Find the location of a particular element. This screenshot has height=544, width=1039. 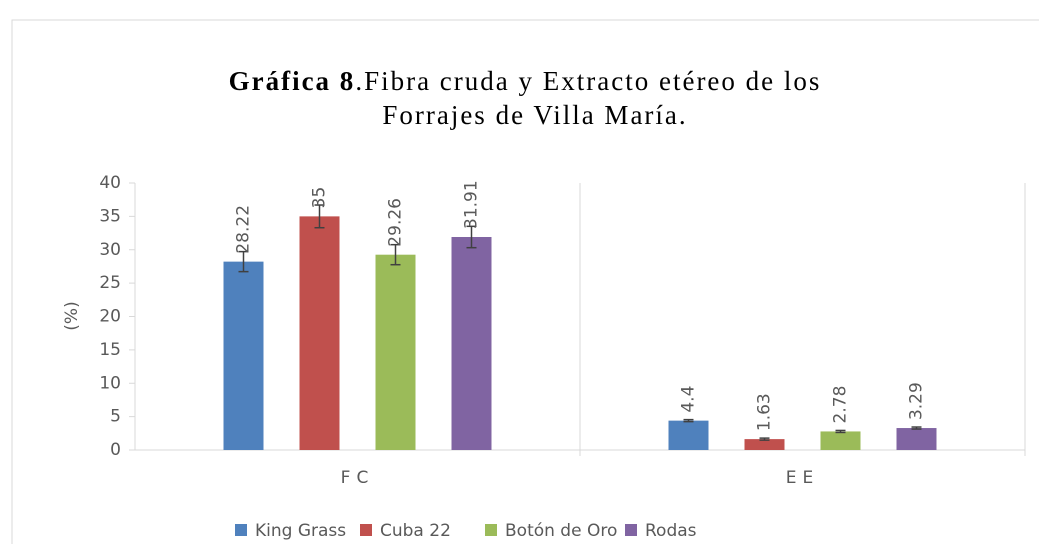

legend-label: Rodas is located at coordinates (671, 531).